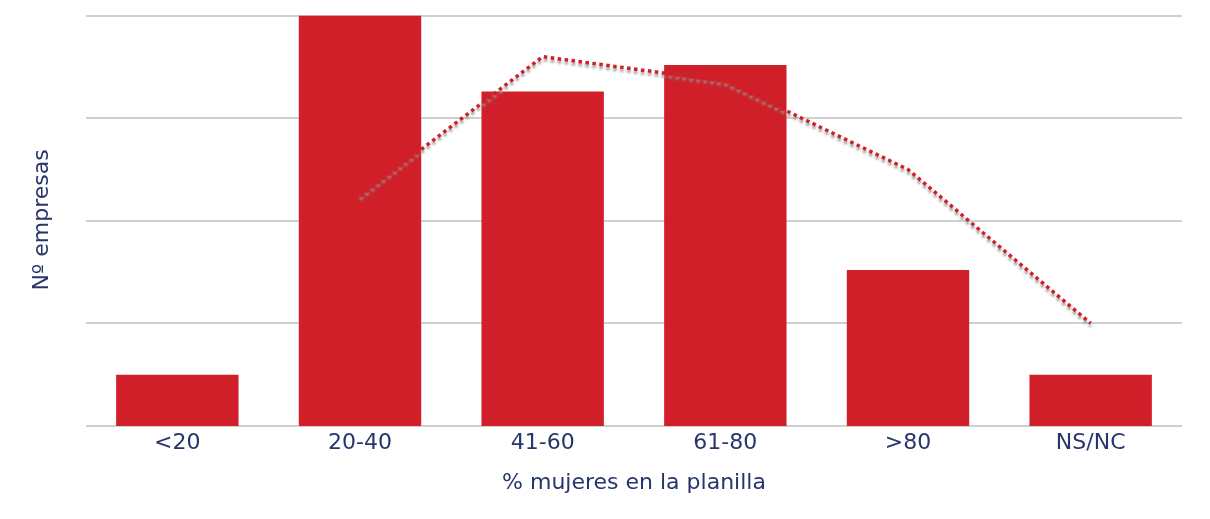 The width and height of the screenshot is (1210, 519). Describe the element at coordinates (634, 481) in the screenshot. I see `x-axis-title: % mujeres en la planilla` at that location.